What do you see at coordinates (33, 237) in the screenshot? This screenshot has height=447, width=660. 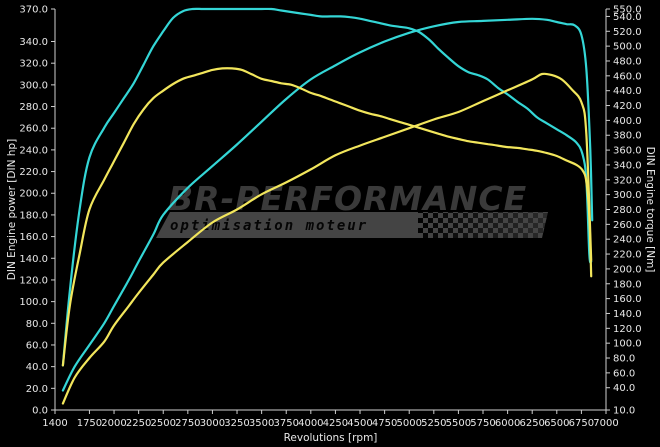 I see `y-left-tick-label: 160.0` at bounding box center [33, 237].